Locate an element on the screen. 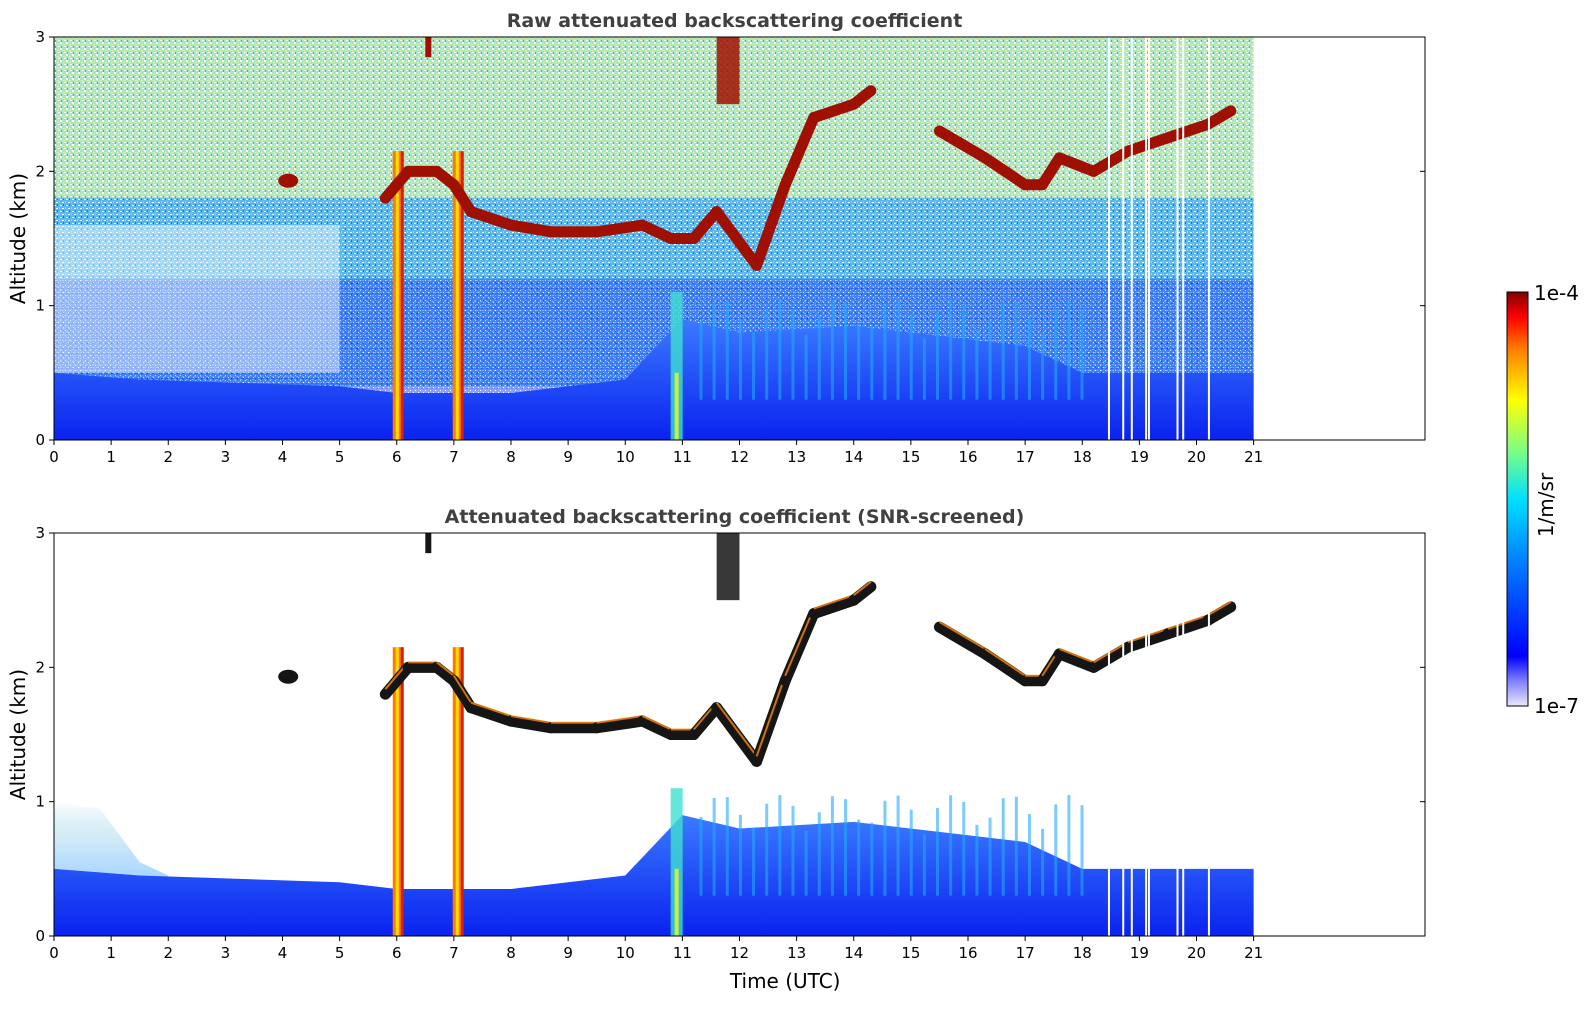 The width and height of the screenshot is (1595, 1020). x-tick-label: 2 is located at coordinates (168, 457).